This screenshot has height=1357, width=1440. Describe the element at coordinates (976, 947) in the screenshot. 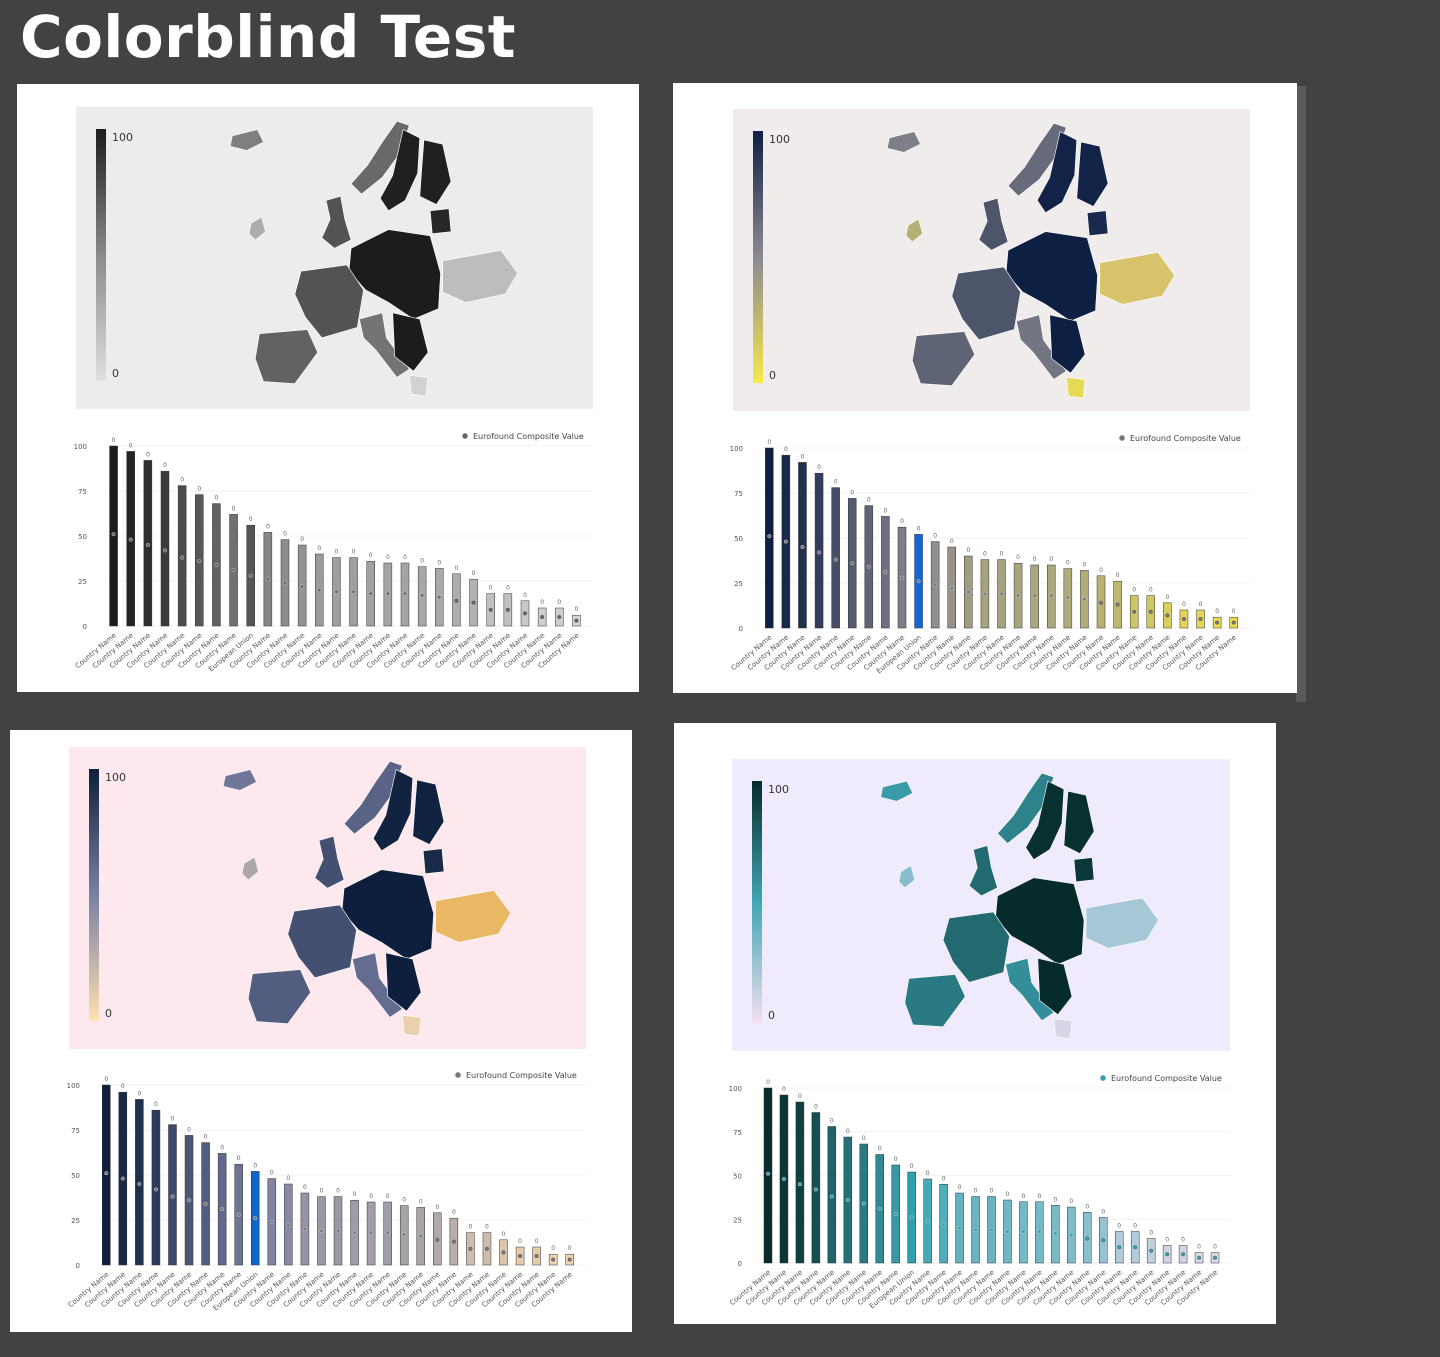

I see `map-region-france` at that location.